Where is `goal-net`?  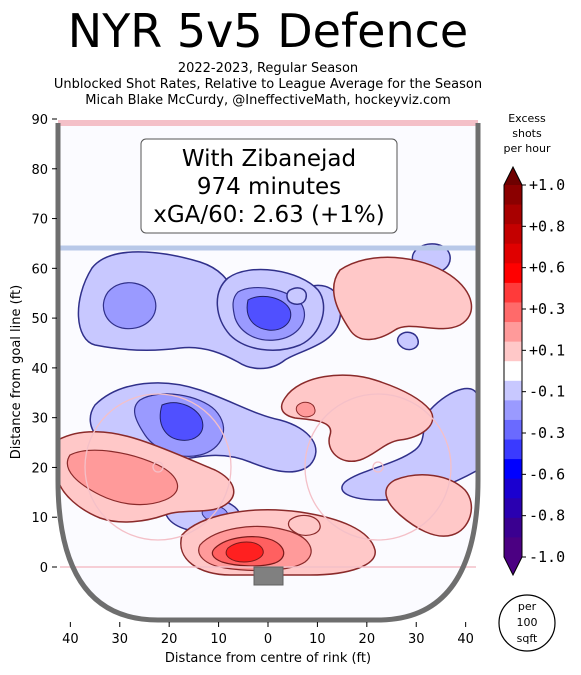
goal-net is located at coordinates (268, 576).